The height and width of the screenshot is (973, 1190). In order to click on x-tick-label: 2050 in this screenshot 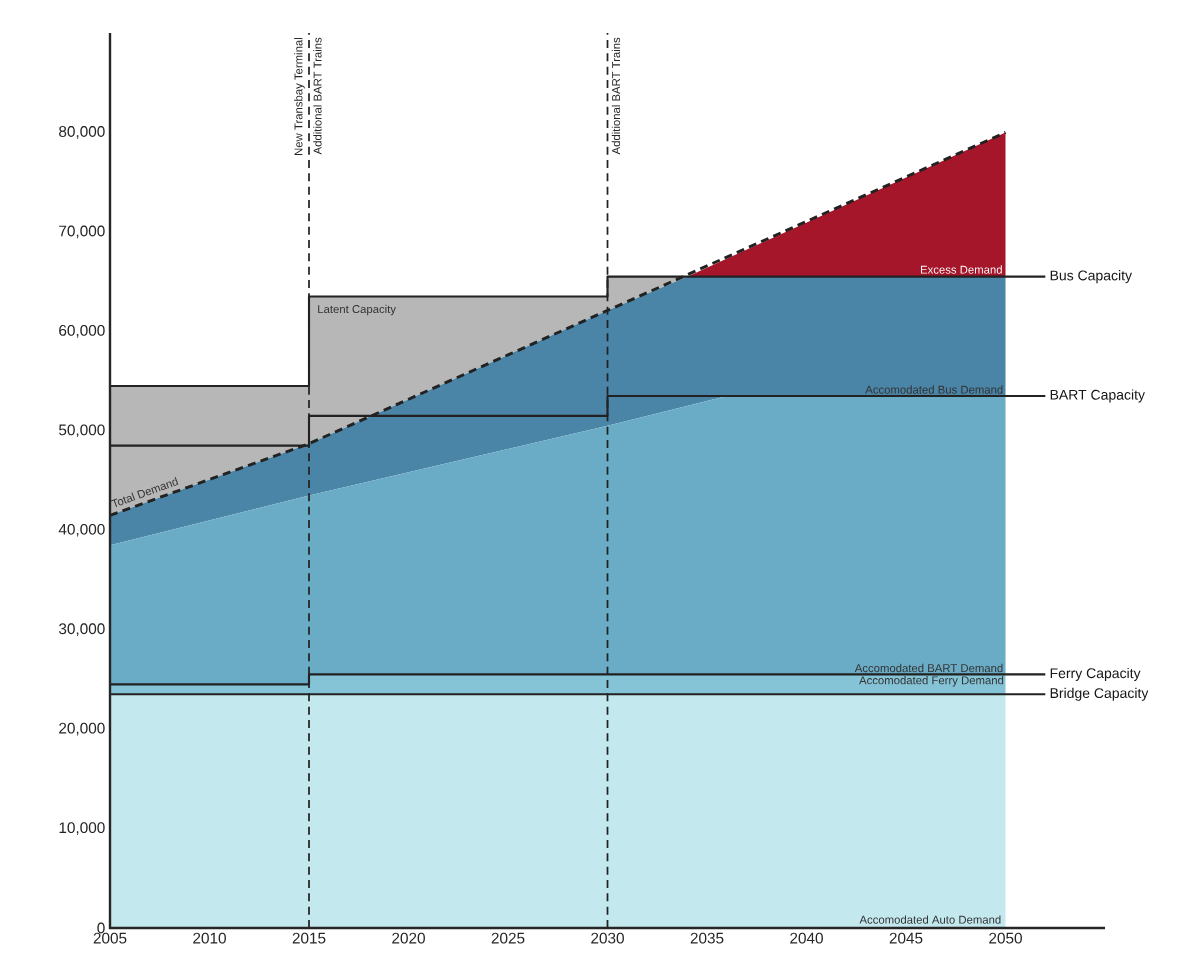, I will do `click(1005, 938)`.